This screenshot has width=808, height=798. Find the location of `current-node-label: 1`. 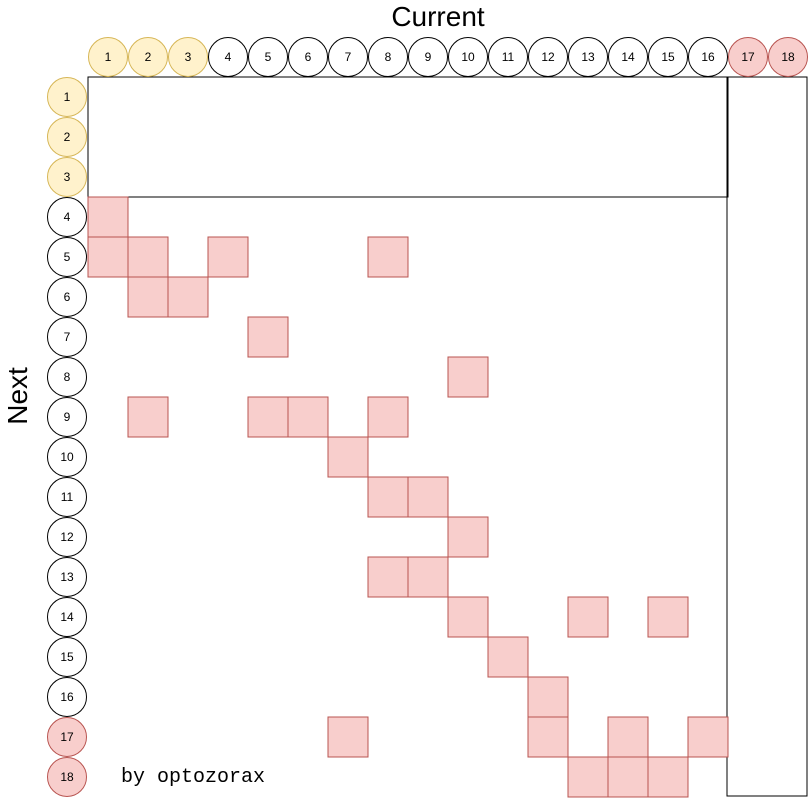

current-node-label: 1 is located at coordinates (108, 57).